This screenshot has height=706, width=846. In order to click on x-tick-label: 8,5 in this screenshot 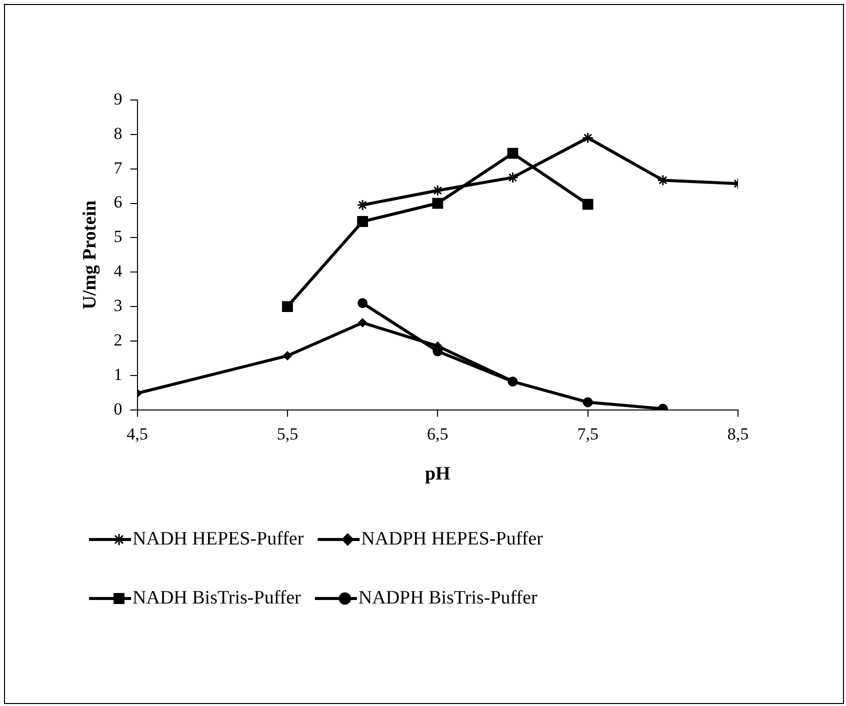, I will do `click(738, 434)`.